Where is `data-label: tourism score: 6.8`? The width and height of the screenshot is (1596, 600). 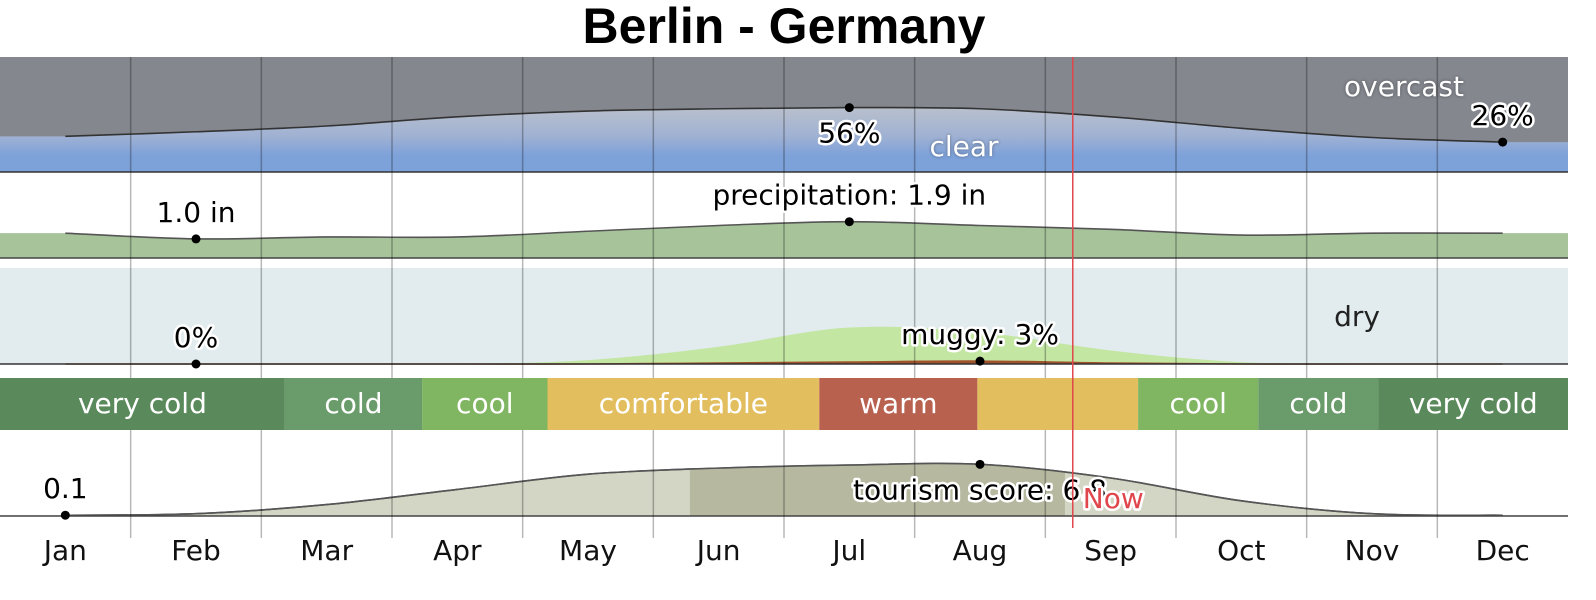 data-label: tourism score: 6.8 is located at coordinates (980, 489).